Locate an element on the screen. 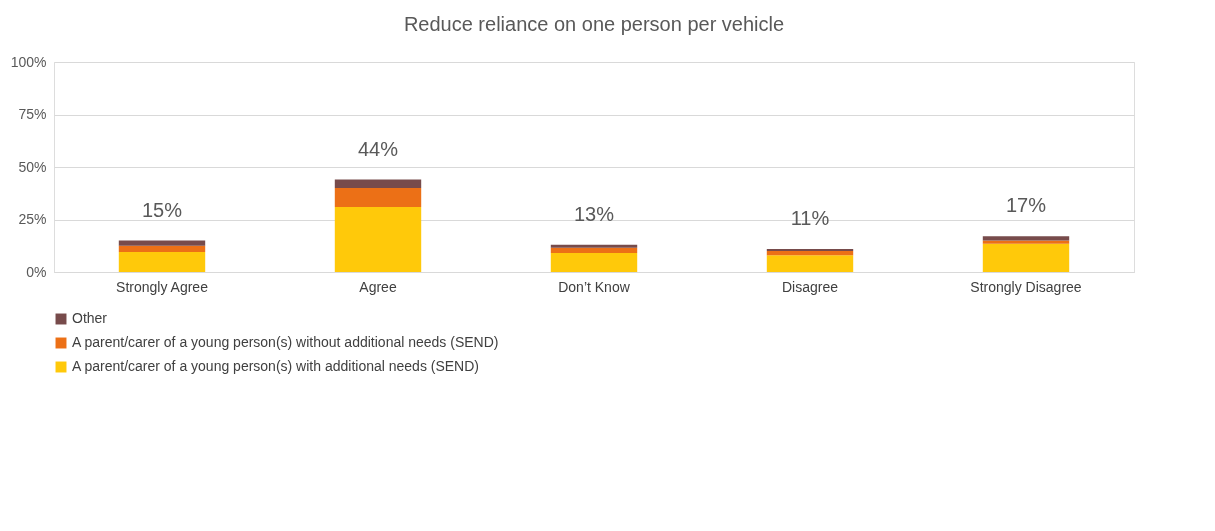 Image resolution: width=1215 pixels, height=531 pixels. total-label: 15% is located at coordinates (162, 209).